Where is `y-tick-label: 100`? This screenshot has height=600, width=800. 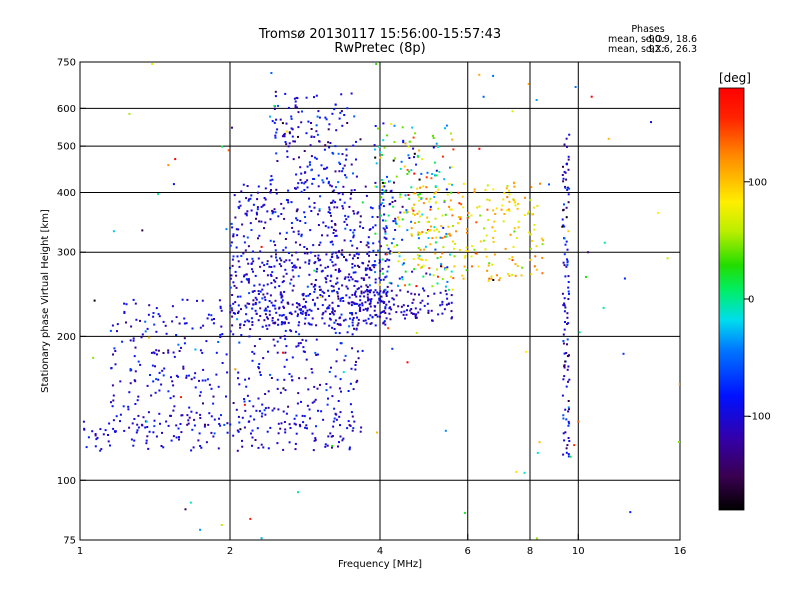
y-tick-label: 100 is located at coordinates (66, 481).